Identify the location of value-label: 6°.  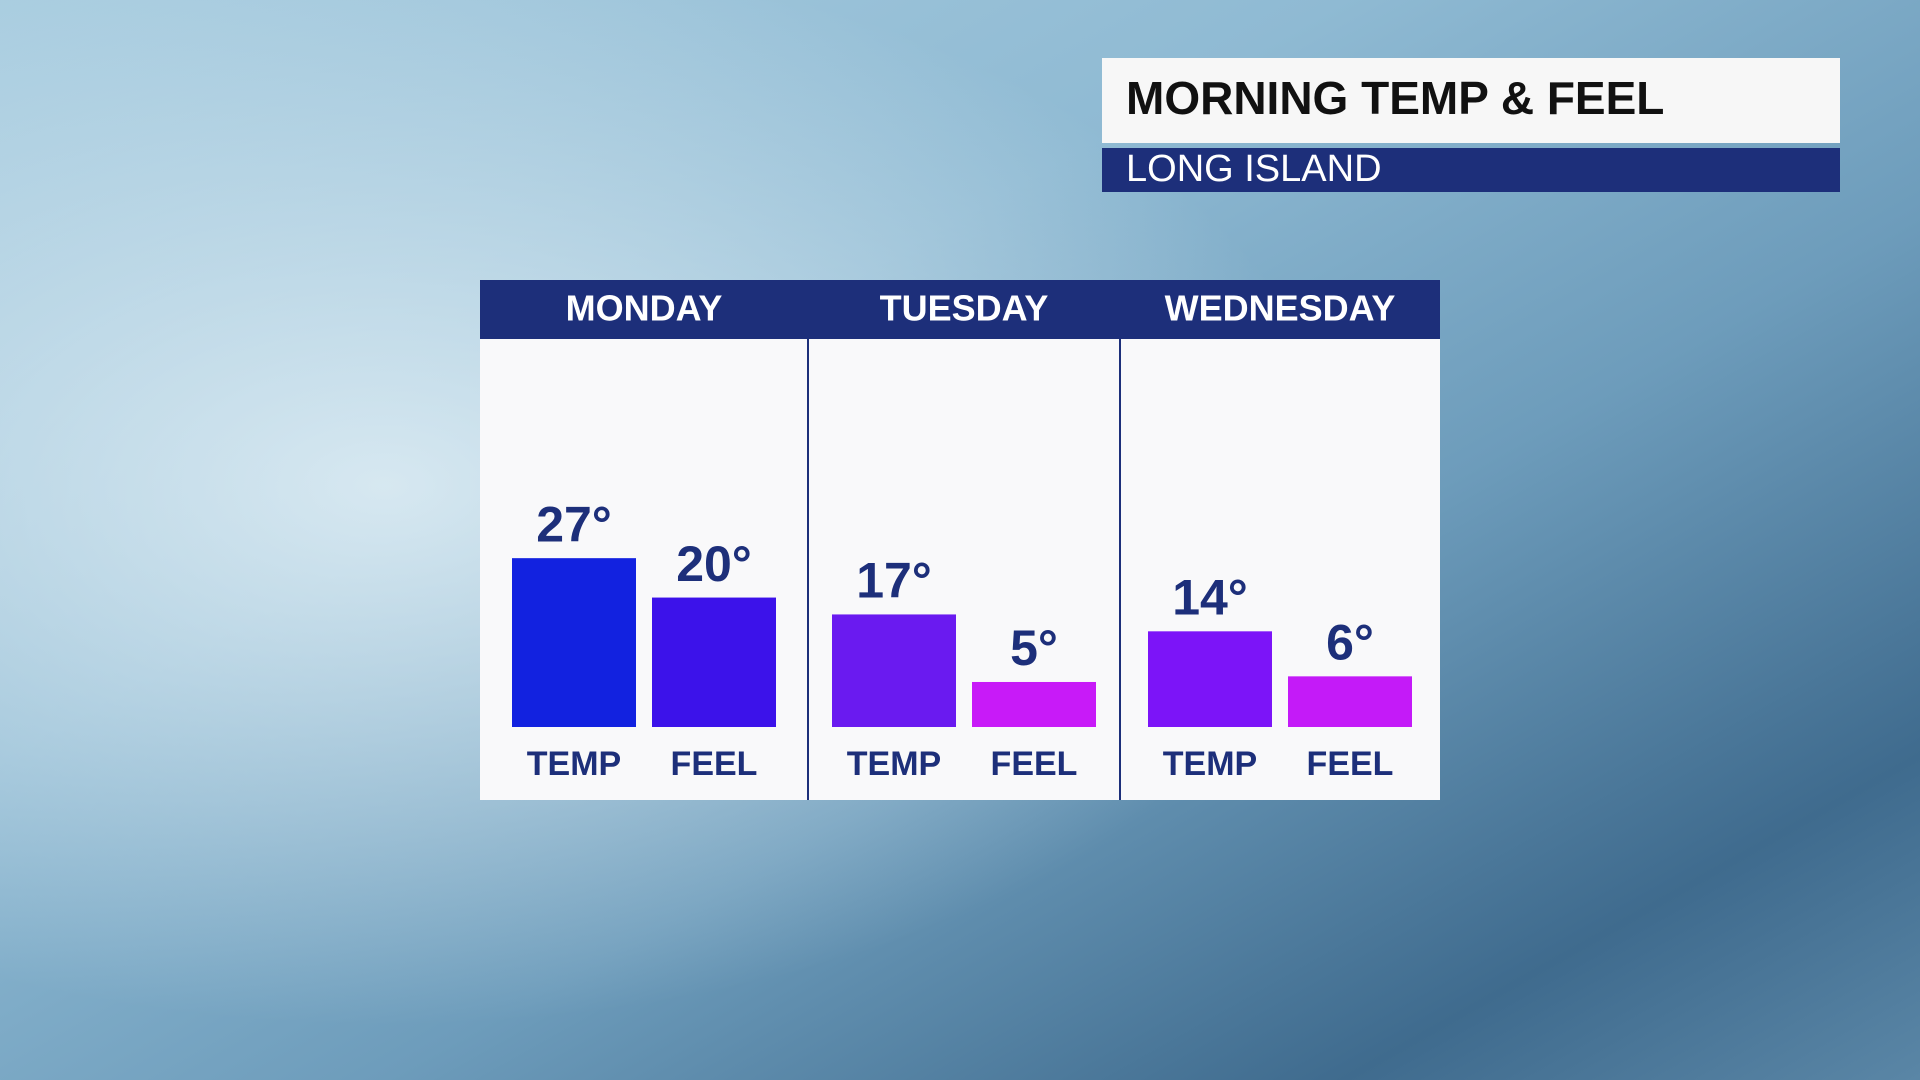
(1350, 643).